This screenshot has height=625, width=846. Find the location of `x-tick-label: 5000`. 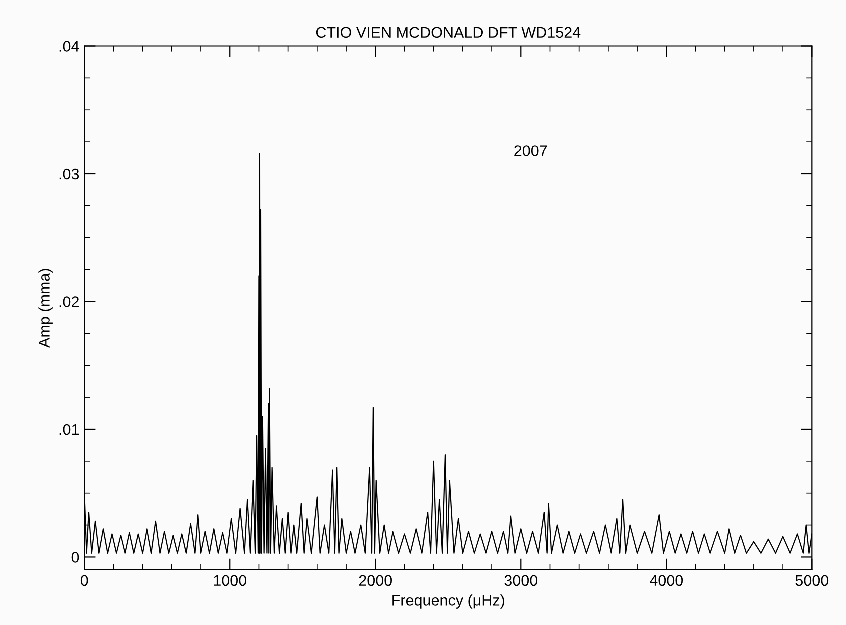

x-tick-label: 5000 is located at coordinates (812, 580).